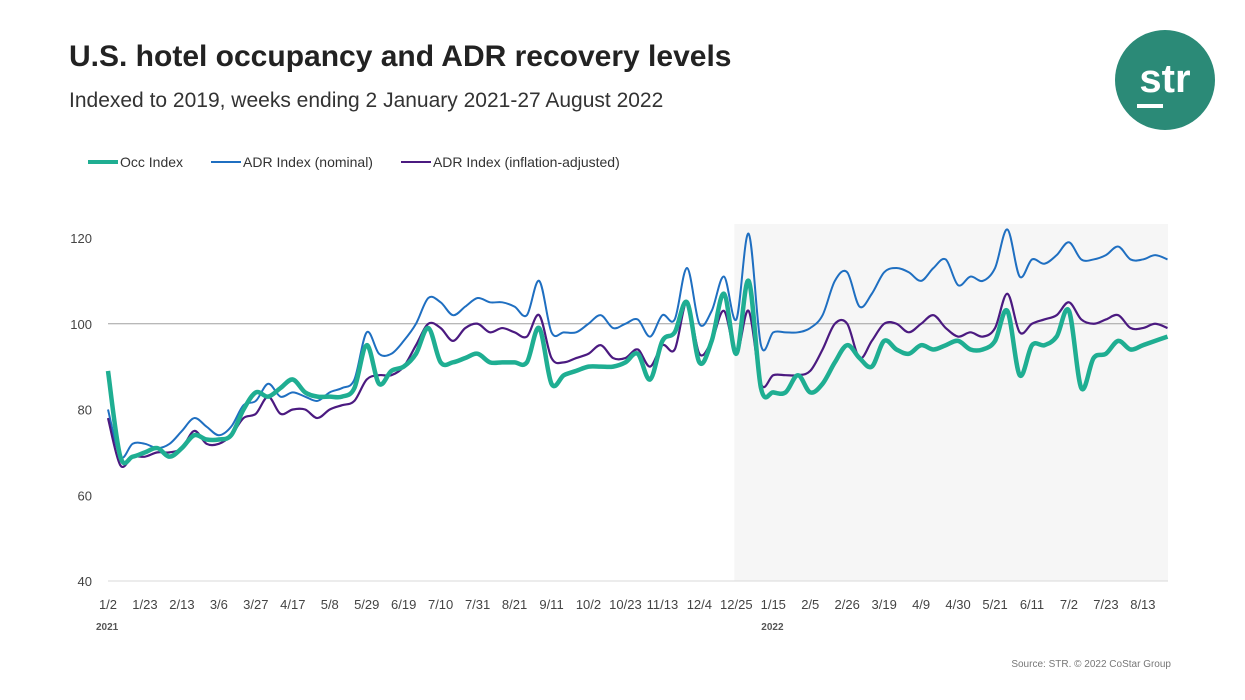  Describe the element at coordinates (85, 495) in the screenshot. I see `y-tick-label: 60` at that location.